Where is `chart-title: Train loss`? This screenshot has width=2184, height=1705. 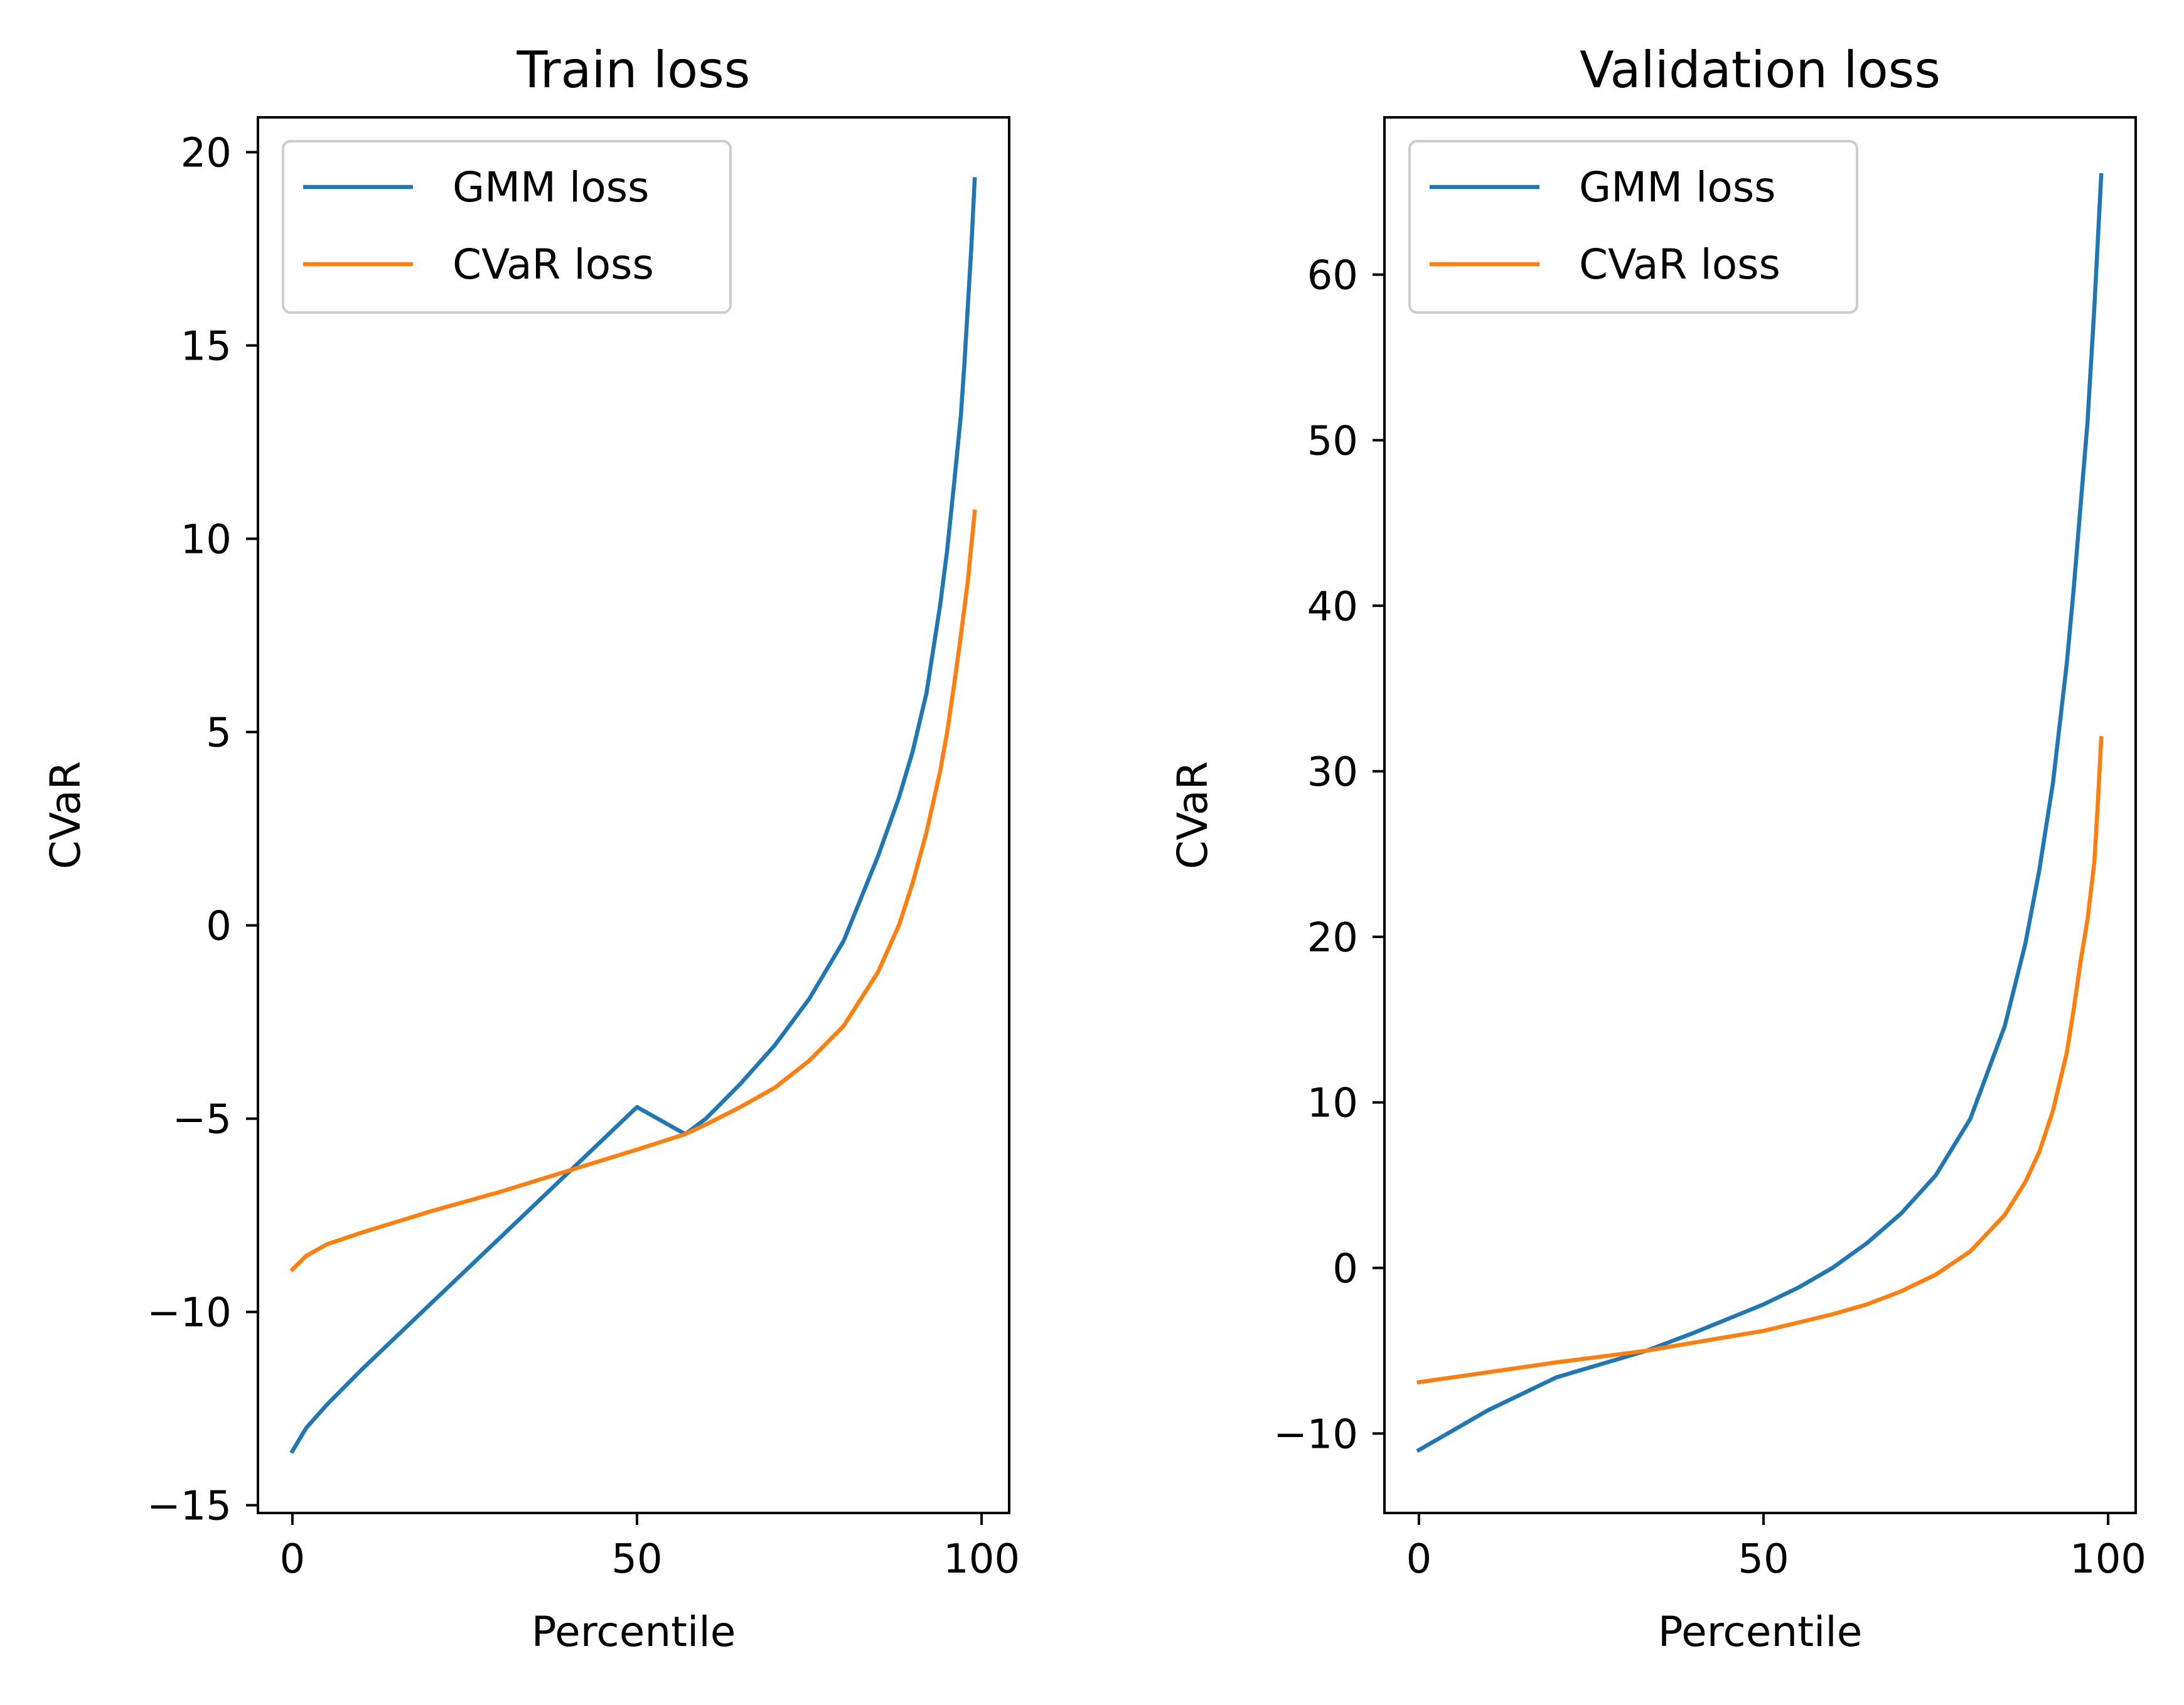 chart-title: Train loss is located at coordinates (634, 70).